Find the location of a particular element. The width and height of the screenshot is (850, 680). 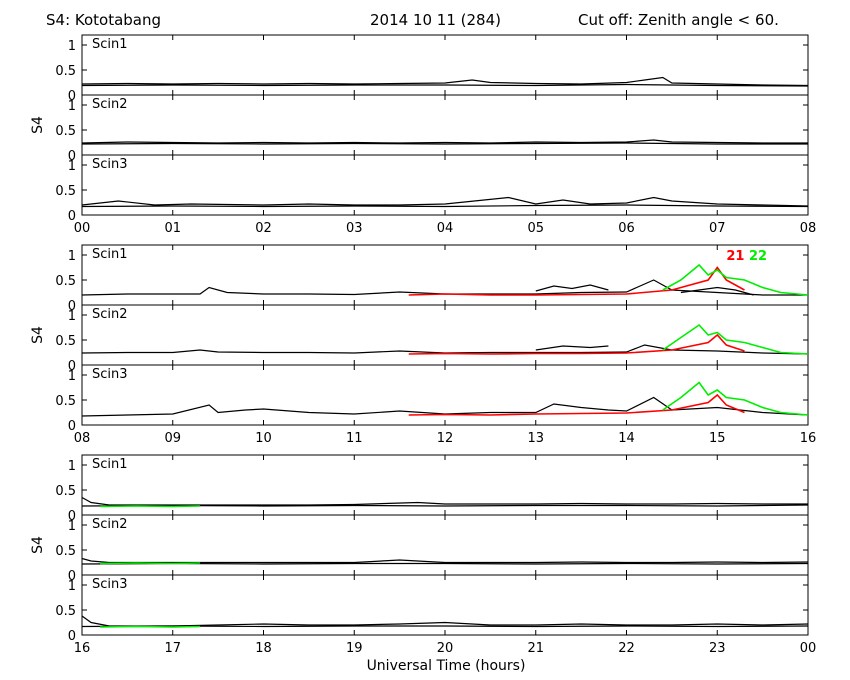

x-tick-label: 23 is located at coordinates (717, 648).